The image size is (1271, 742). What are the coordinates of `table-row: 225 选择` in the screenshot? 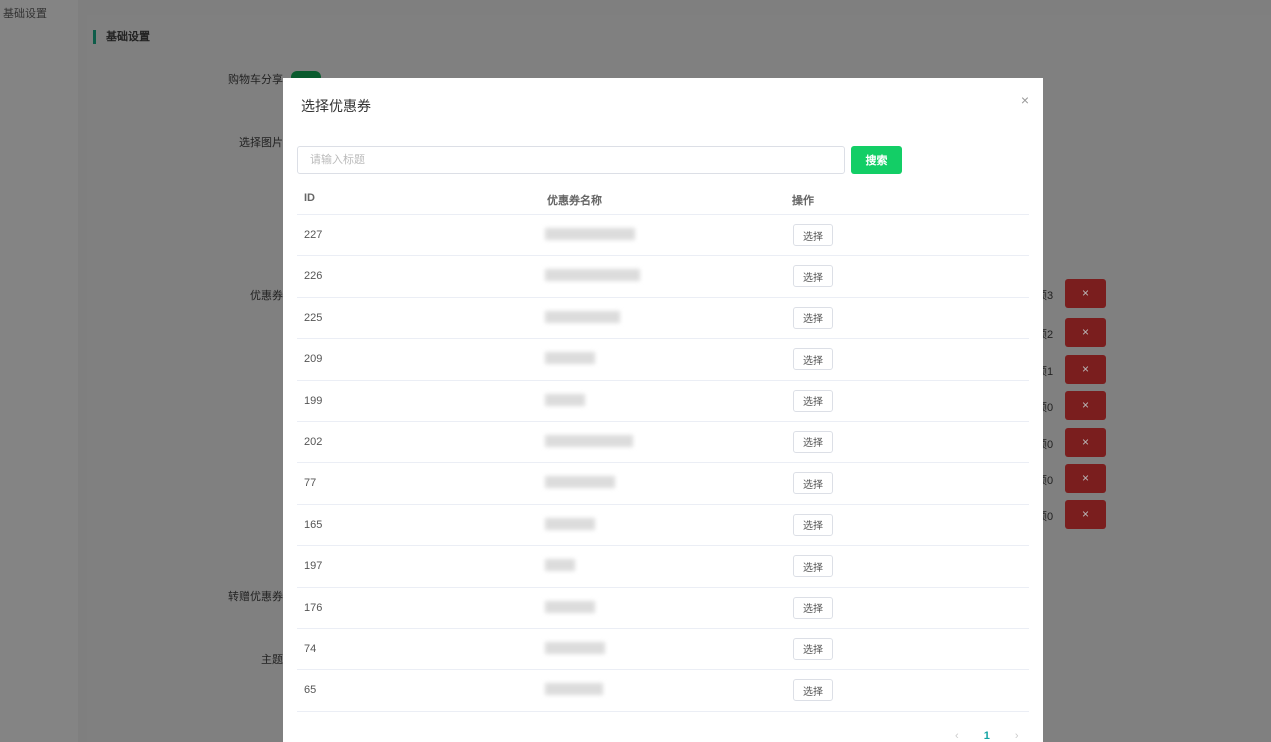 It's located at (663, 319).